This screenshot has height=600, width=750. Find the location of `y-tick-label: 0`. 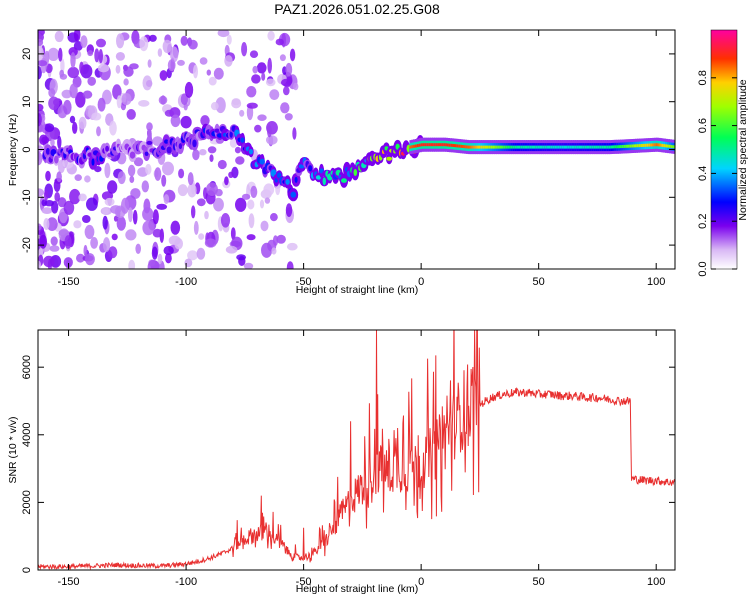

y-tick-label: 0 is located at coordinates (27, 570).